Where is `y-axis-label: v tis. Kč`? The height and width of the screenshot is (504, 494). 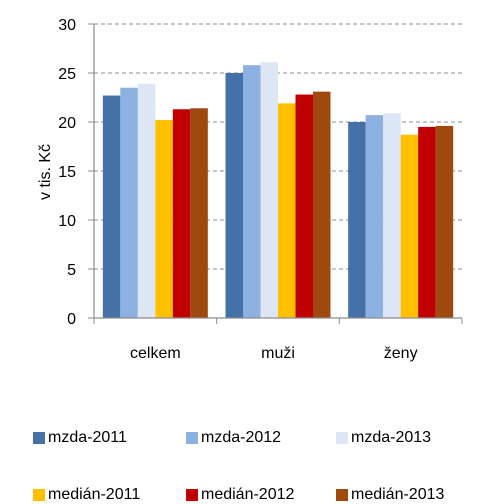
y-axis-label: v tis. Kč is located at coordinates (45, 172).